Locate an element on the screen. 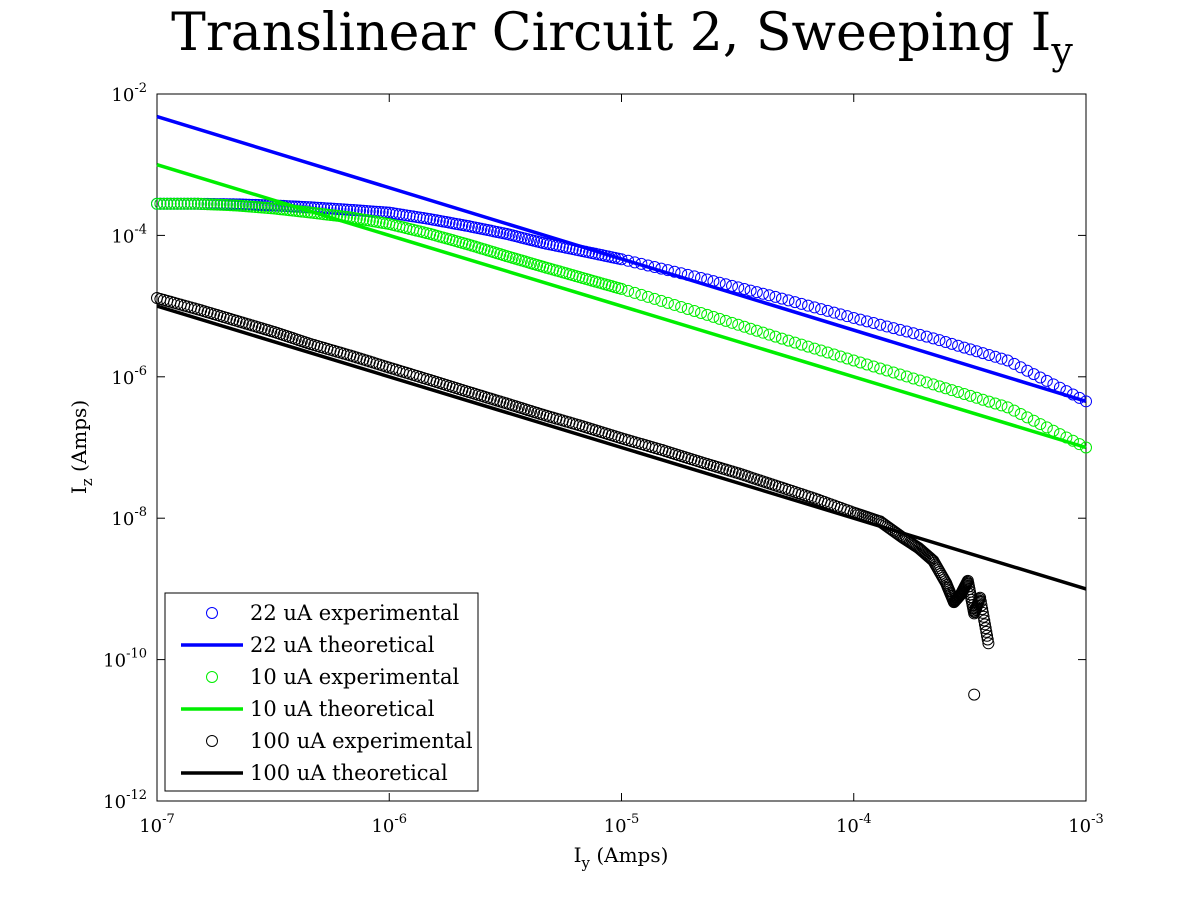  x-axis-label: Iy (Amps) is located at coordinates (621, 857).